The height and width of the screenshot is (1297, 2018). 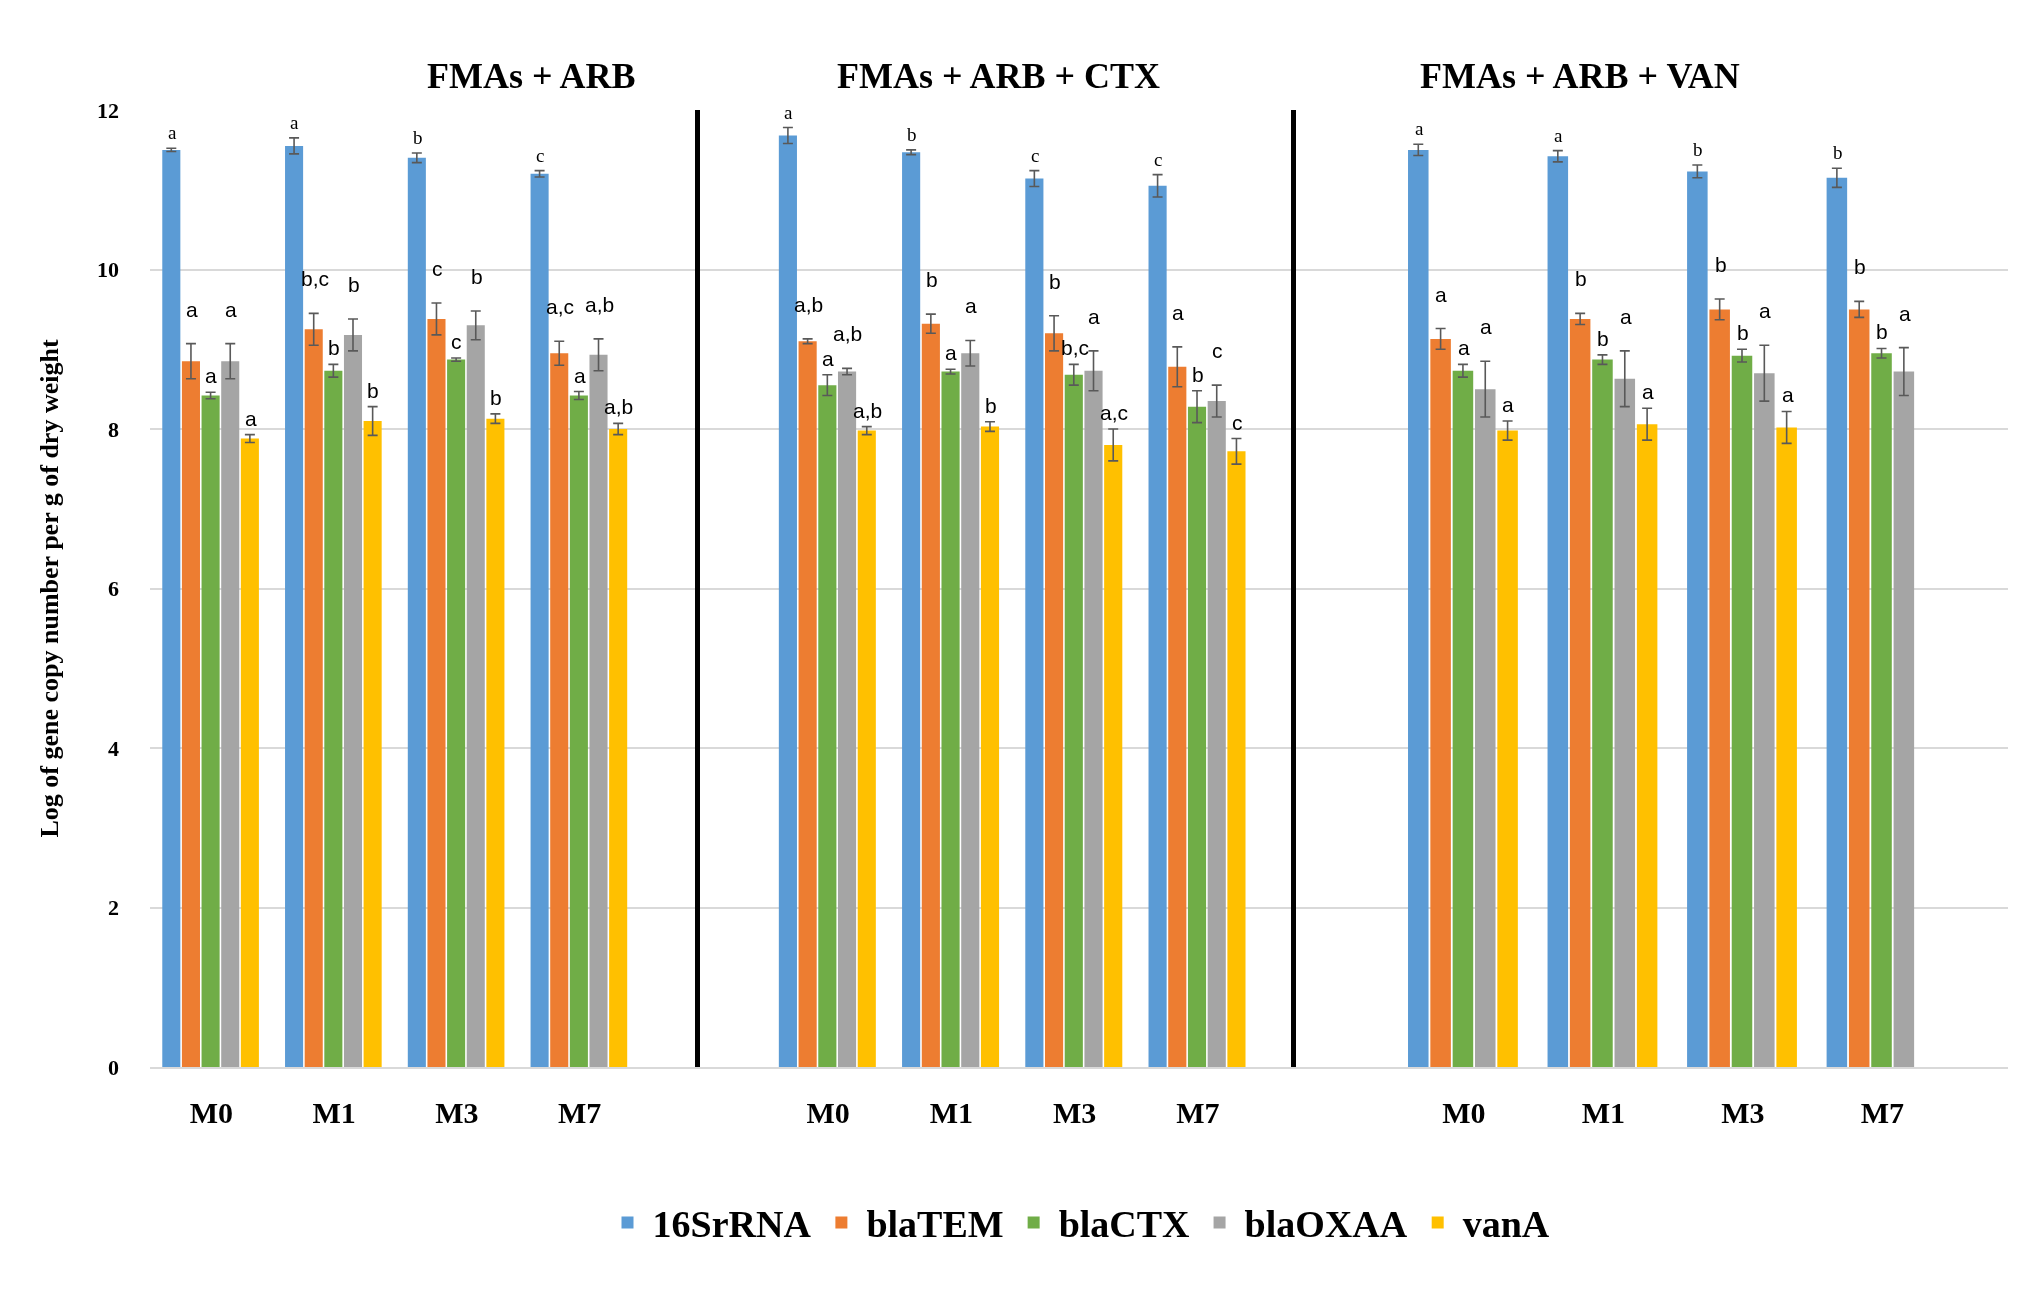 I want to click on x-tick-label: M3, so click(x=1074, y=1112).